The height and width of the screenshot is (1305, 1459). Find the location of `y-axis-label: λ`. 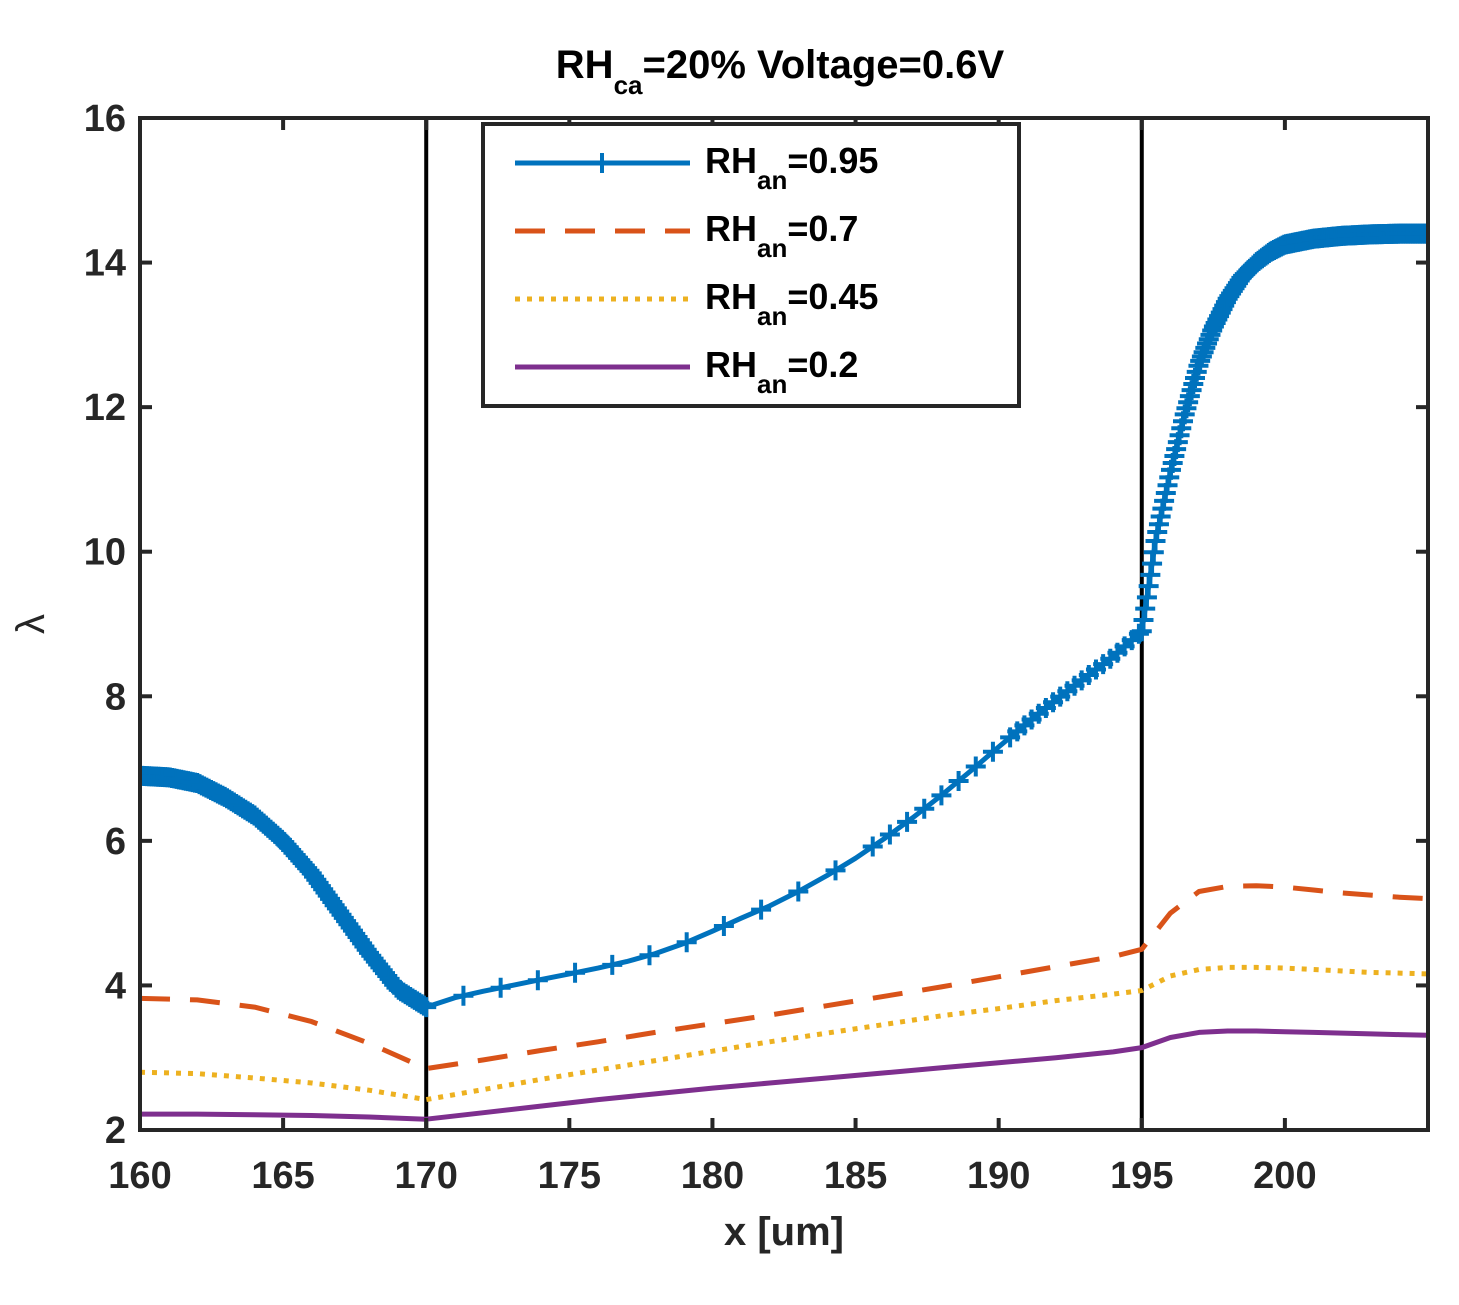

y-axis-label: λ is located at coordinates (31, 624).